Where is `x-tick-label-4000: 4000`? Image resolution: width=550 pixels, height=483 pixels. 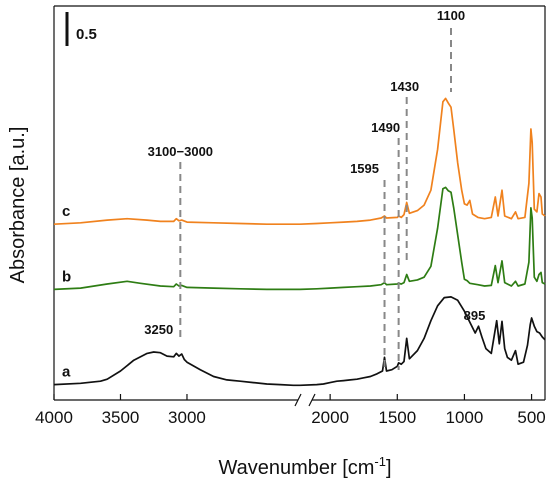 x-tick-label-4000: 4000 is located at coordinates (54, 417).